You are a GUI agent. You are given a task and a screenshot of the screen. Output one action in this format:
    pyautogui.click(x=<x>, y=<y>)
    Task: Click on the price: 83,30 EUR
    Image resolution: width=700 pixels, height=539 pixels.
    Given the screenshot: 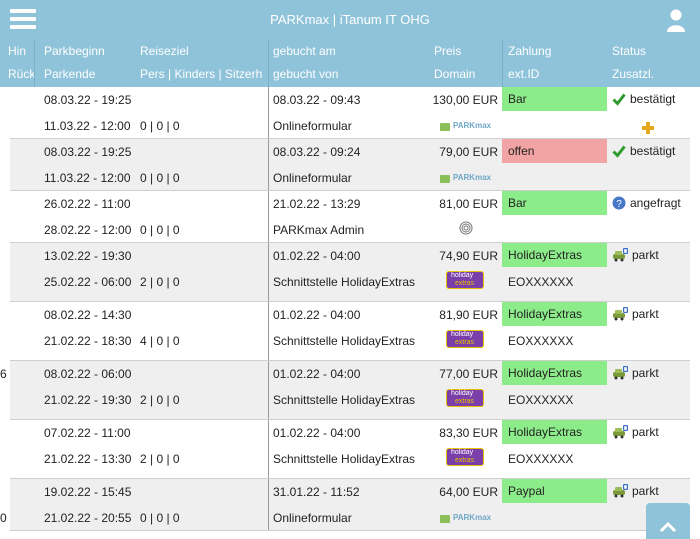 What is the action you would take?
    pyautogui.click(x=468, y=433)
    